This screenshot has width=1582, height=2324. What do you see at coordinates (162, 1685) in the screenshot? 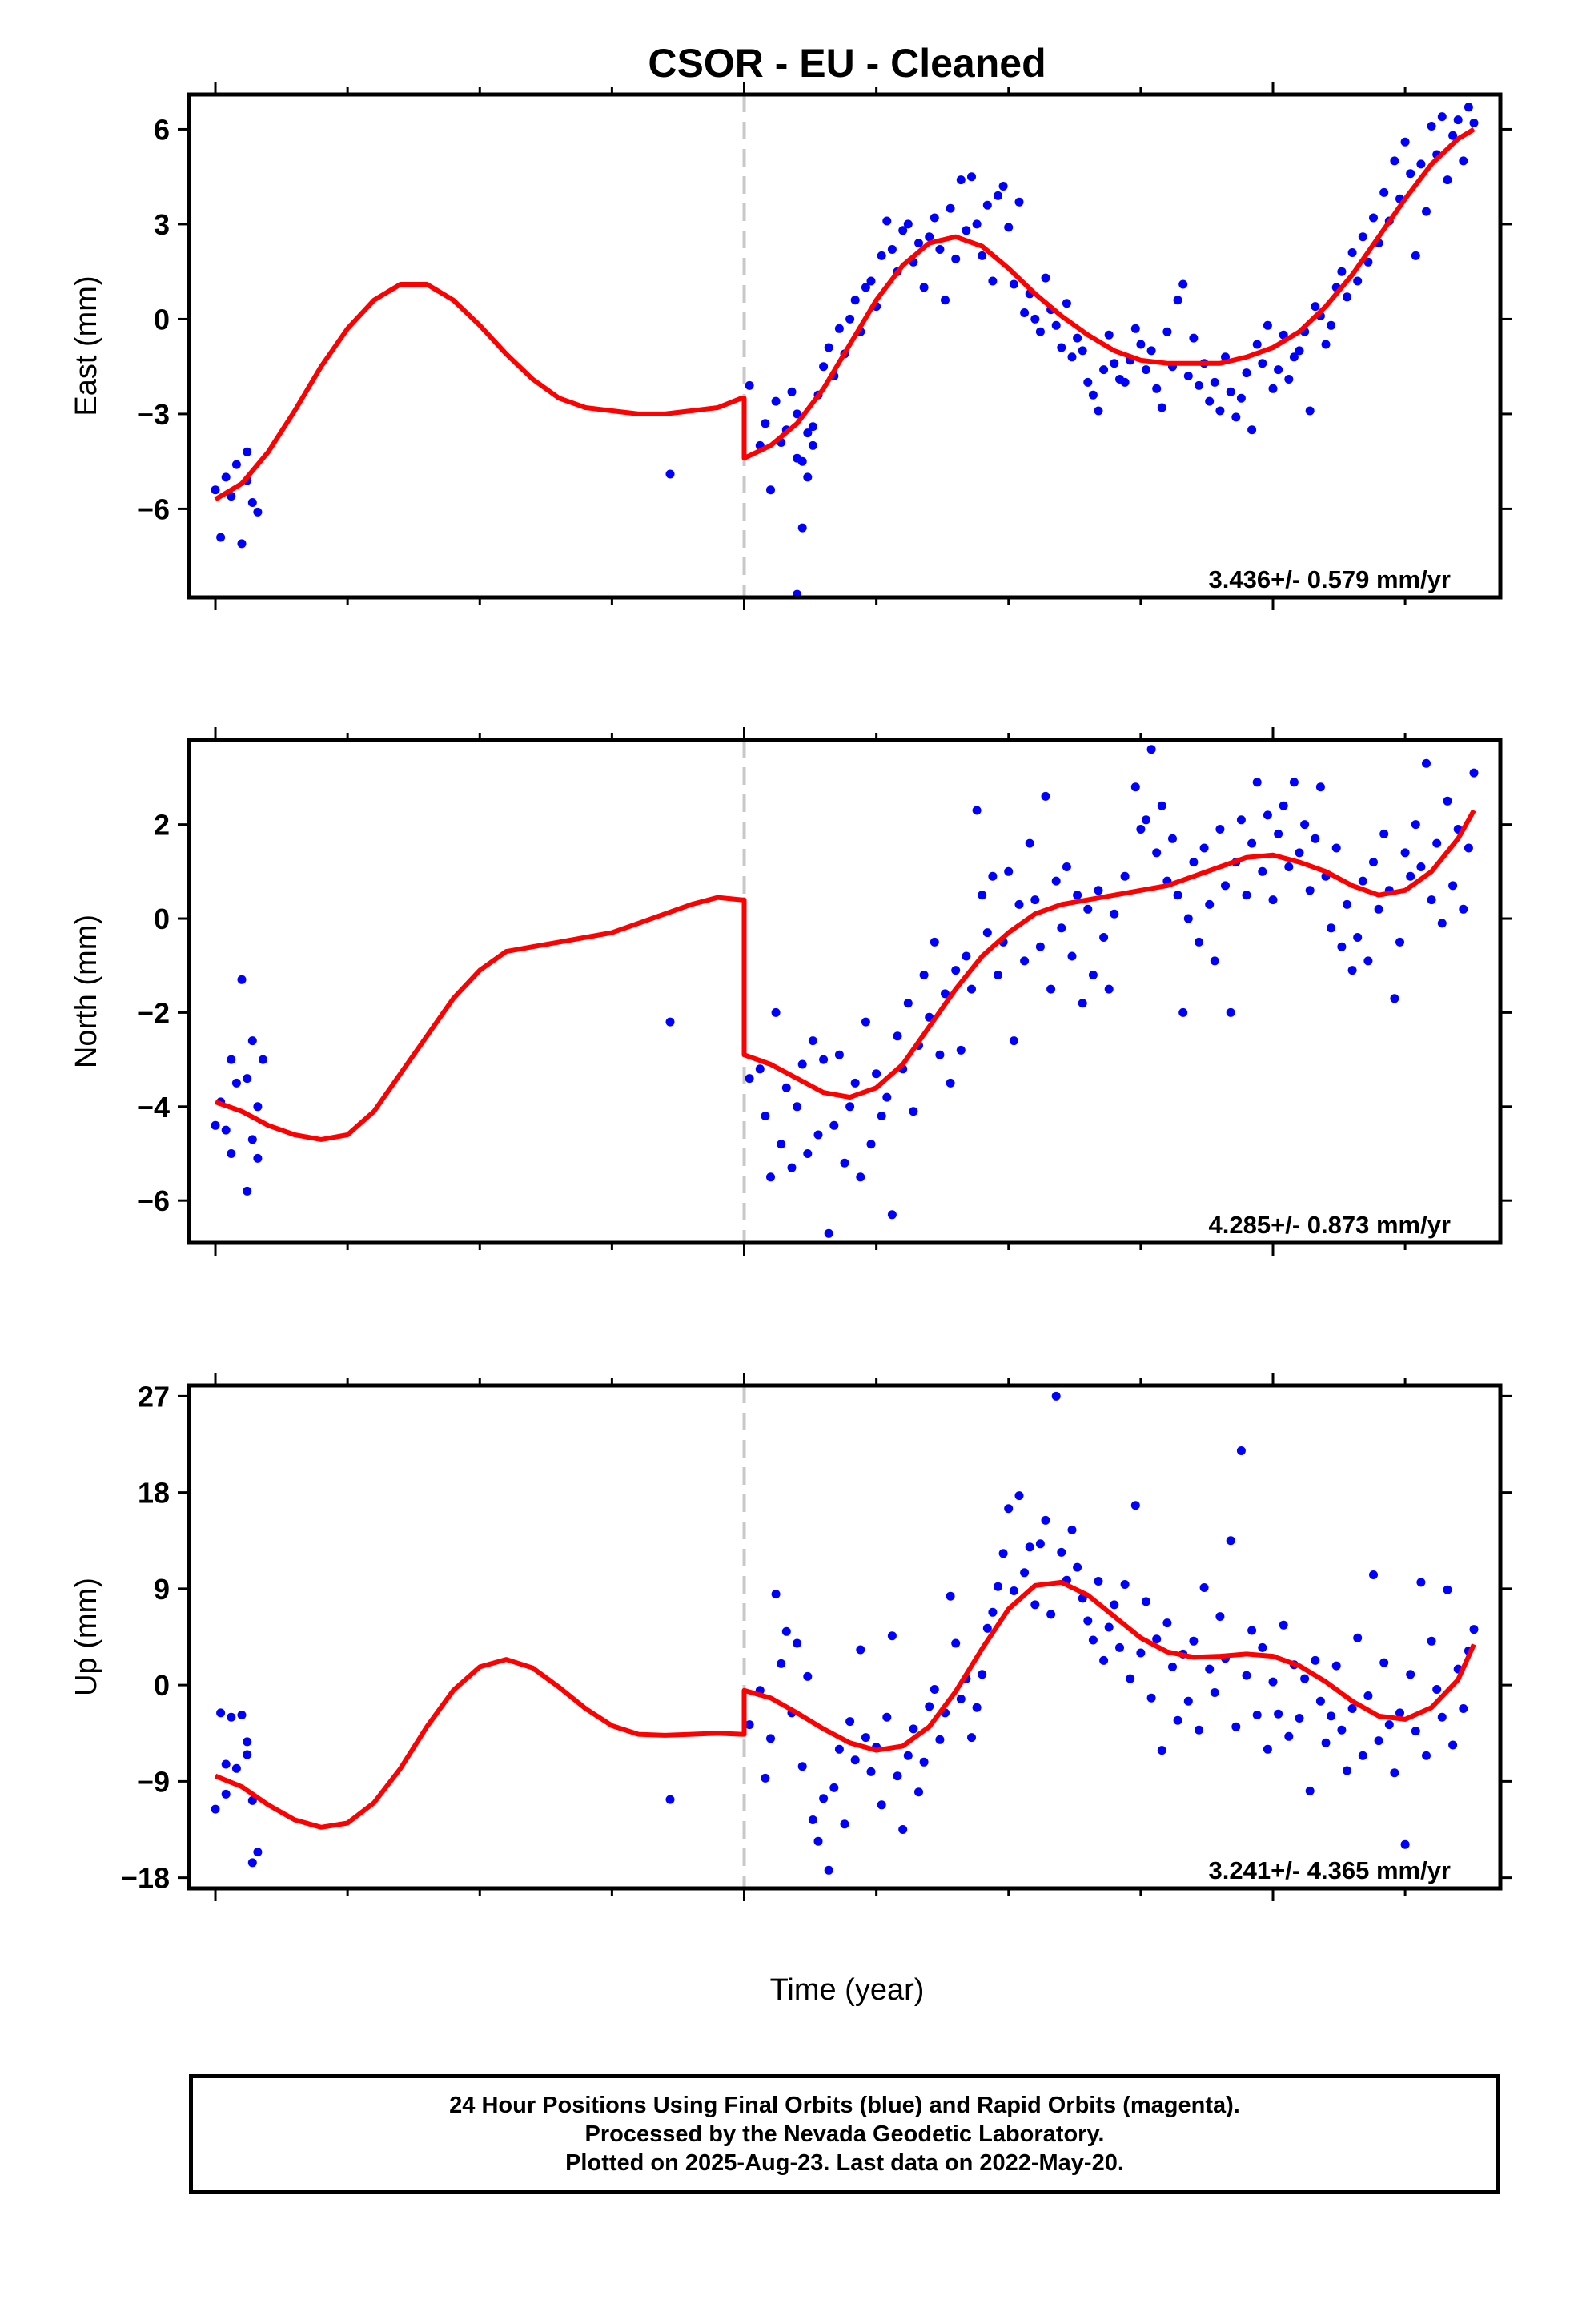
I see `up-ytick-label: 0` at bounding box center [162, 1685].